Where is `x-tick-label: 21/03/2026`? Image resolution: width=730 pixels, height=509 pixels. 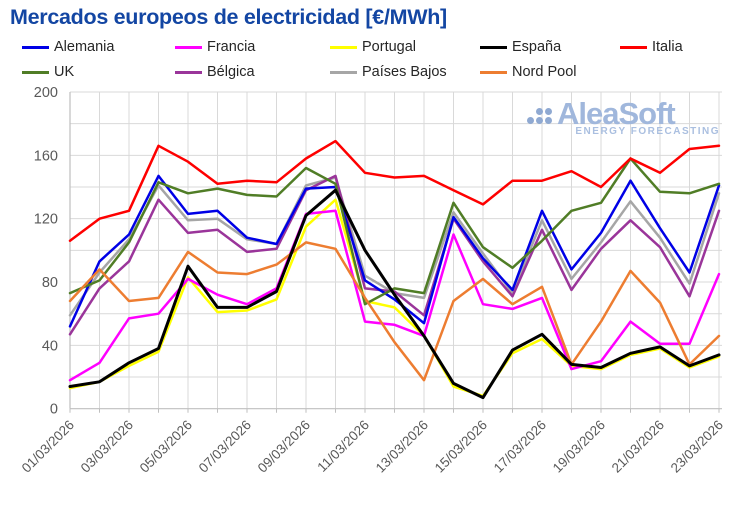 x-tick-label: 21/03/2026 is located at coordinates (638, 446).